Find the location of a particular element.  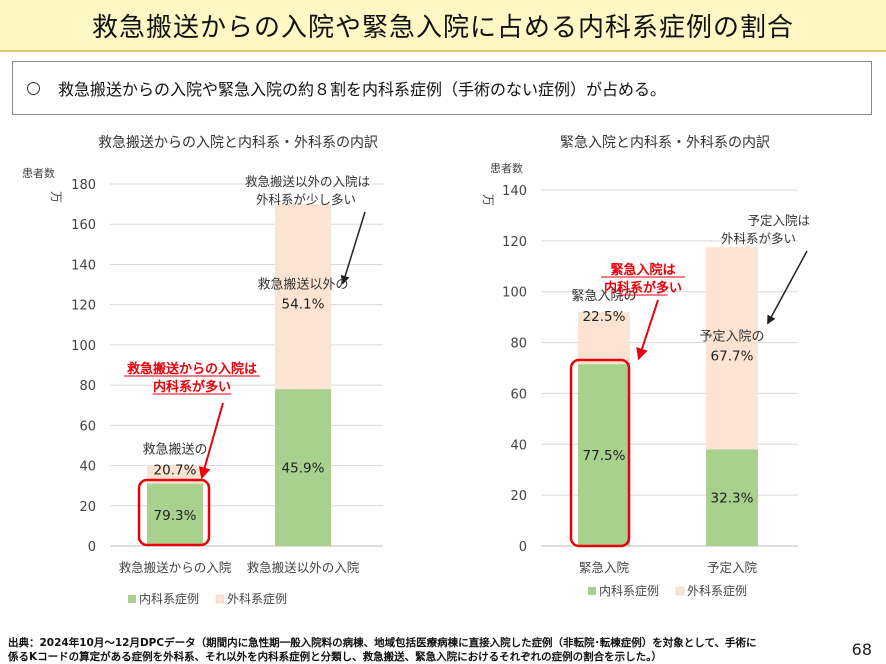

data-label-naika: 32.3% is located at coordinates (732, 499).